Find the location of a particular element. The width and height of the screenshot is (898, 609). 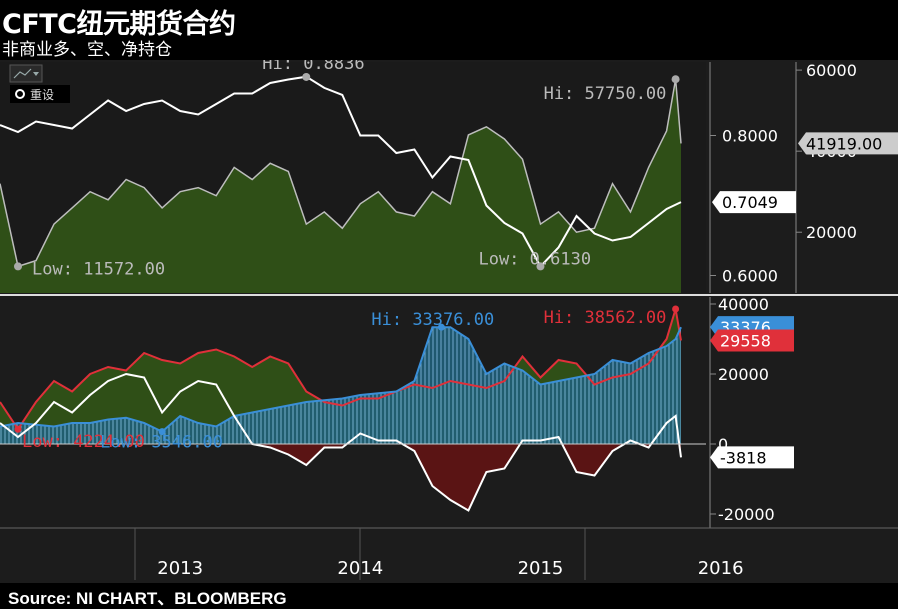

upper-annotation-label: Hi: 57750.00 is located at coordinates (605, 94).